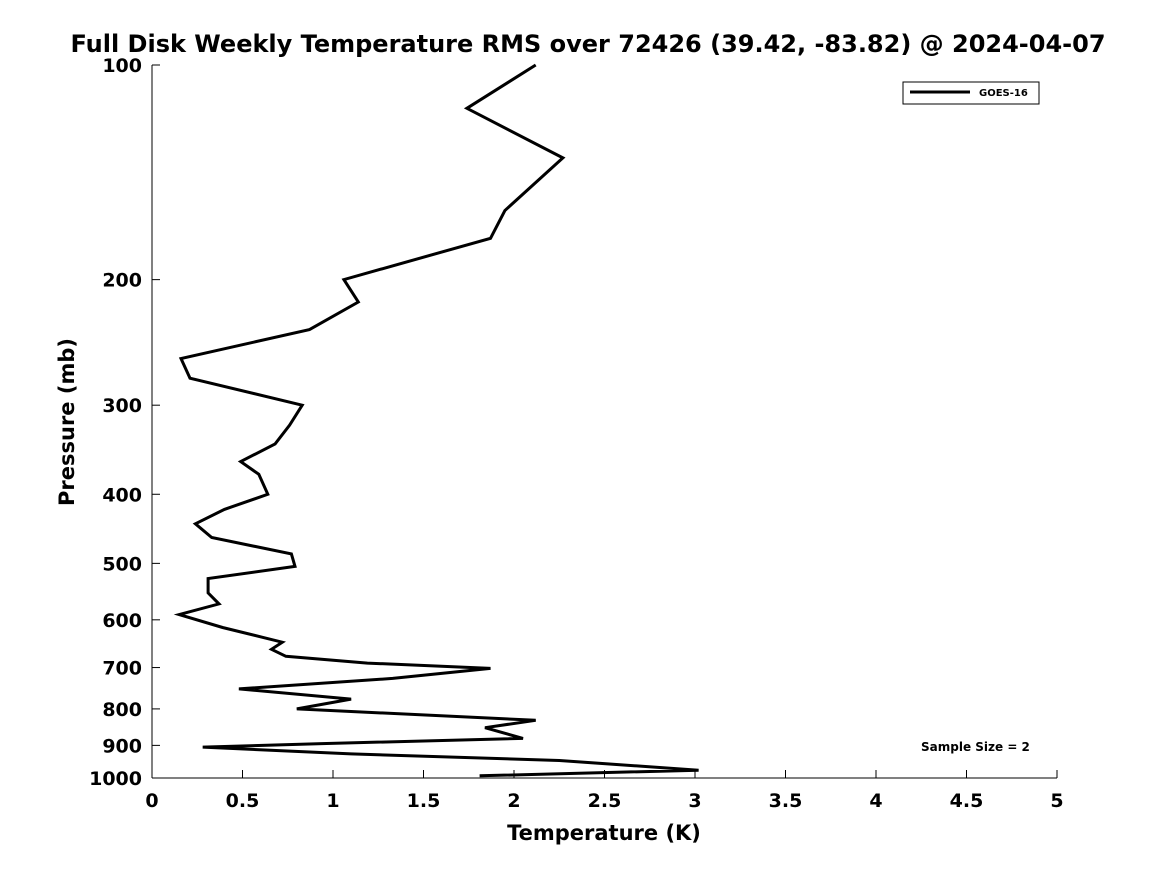  Describe the element at coordinates (604, 833) in the screenshot. I see `x-axis-label: Temperature (K)` at that location.